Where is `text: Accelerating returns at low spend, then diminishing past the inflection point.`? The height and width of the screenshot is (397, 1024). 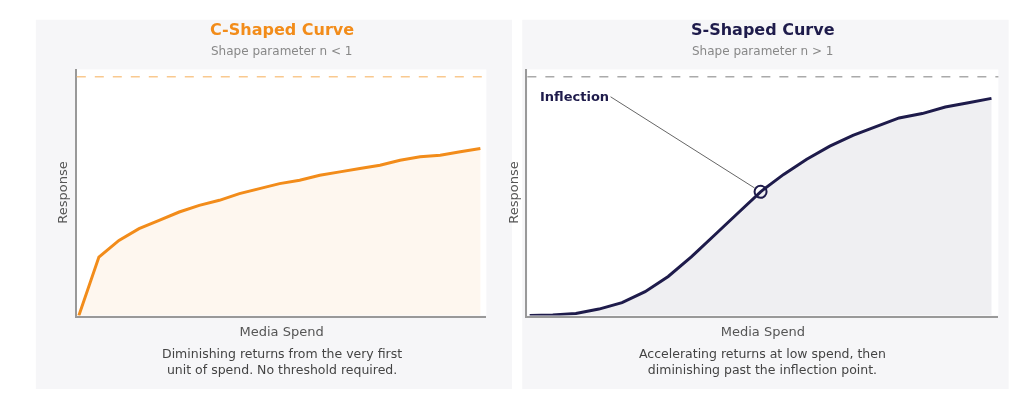 text: Accelerating returns at low spend, then diminishing past the inflection point. is located at coordinates (762, 362).